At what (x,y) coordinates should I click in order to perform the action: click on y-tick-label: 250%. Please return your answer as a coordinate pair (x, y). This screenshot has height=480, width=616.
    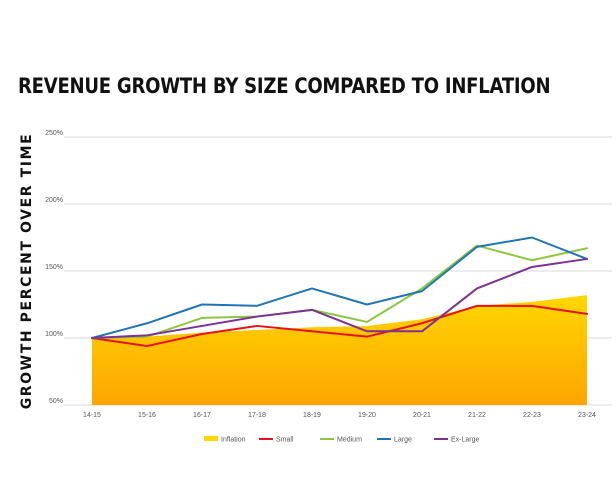
    Looking at the image, I should click on (54, 133).